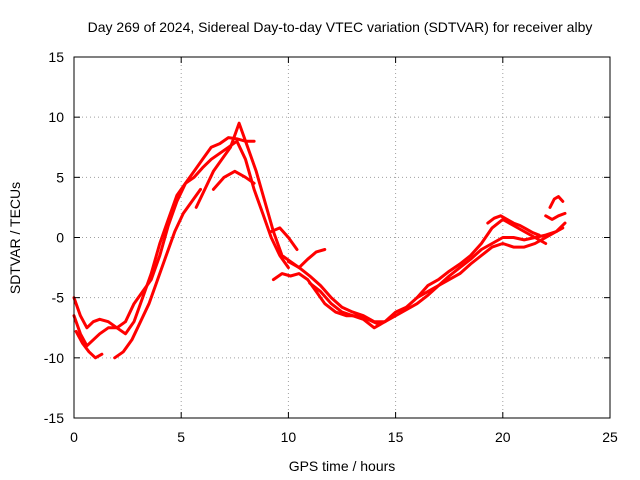 This screenshot has width=640, height=480. What do you see at coordinates (54, 358) in the screenshot?
I see `y-tick-label: -10` at bounding box center [54, 358].